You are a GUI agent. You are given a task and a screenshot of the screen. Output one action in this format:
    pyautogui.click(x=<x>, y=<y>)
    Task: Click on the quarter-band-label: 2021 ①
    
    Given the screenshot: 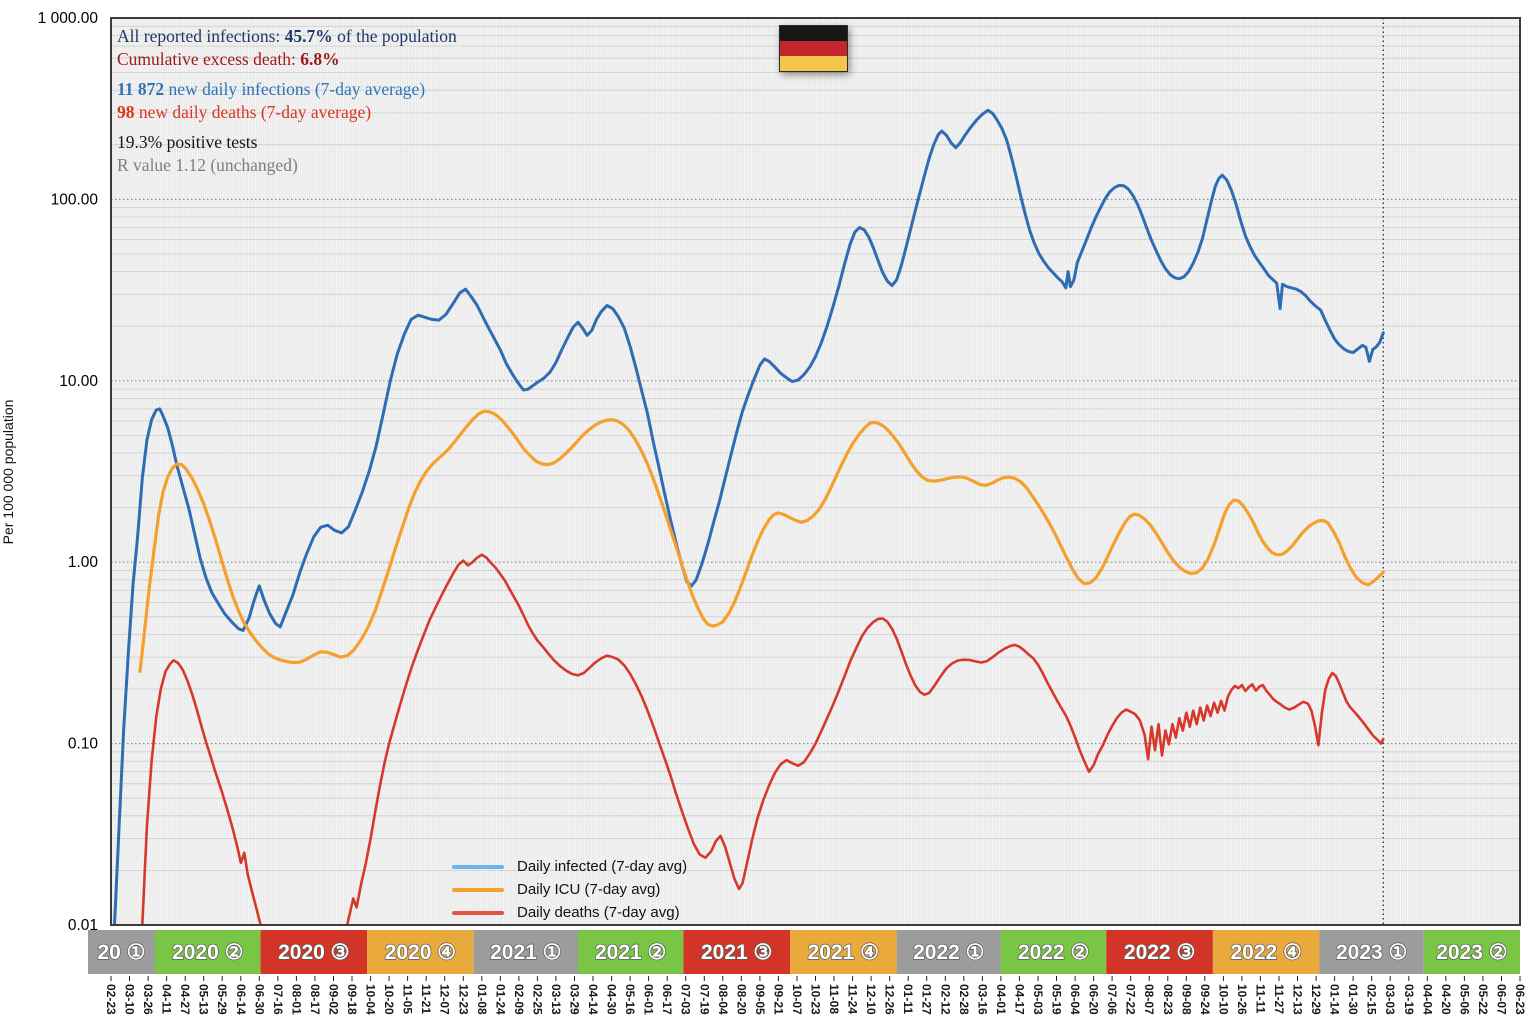 What is the action you would take?
    pyautogui.click(x=525, y=952)
    